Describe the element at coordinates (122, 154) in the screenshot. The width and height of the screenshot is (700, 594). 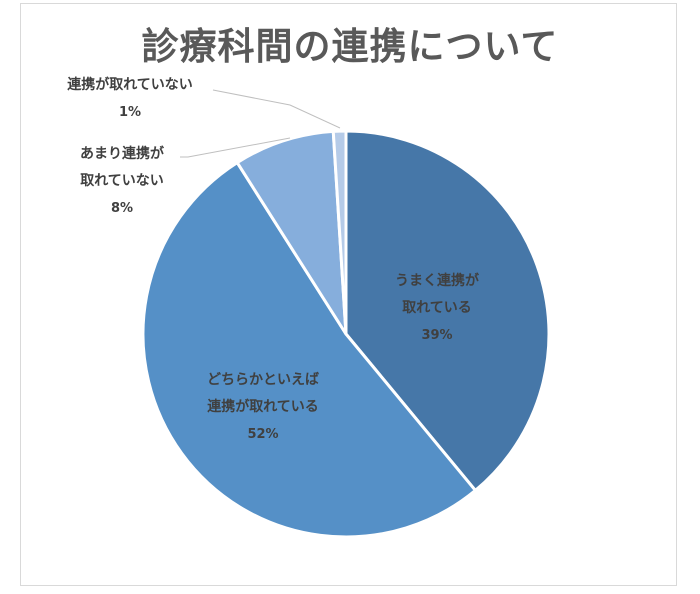
I see `label-text: あまり連携が` at that location.